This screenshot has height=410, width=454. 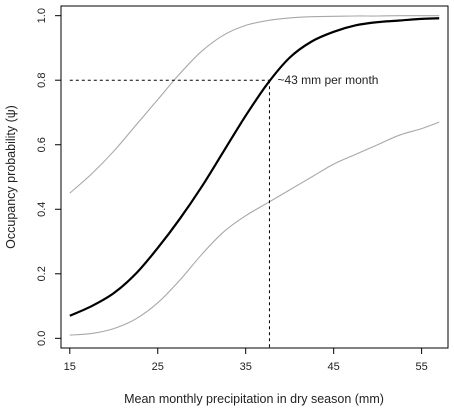 What do you see at coordinates (70, 367) in the screenshot?
I see `x-tick-label: 15` at bounding box center [70, 367].